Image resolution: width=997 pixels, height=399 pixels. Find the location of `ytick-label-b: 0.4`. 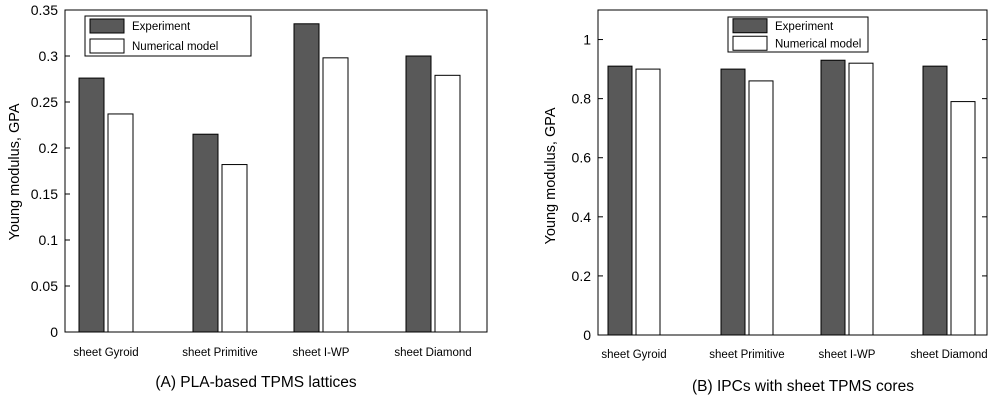

ytick-label-b: 0.4 is located at coordinates (582, 217).